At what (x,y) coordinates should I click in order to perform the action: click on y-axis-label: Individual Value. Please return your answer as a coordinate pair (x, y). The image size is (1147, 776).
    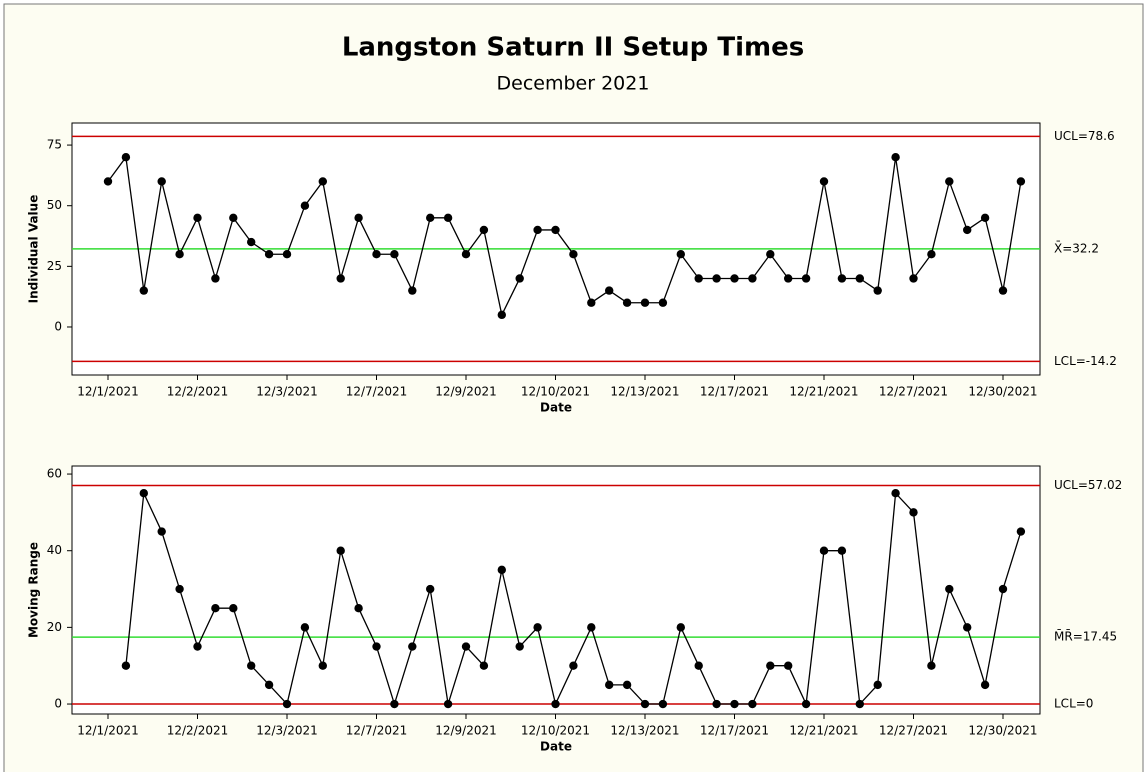
    Looking at the image, I should click on (34, 249).